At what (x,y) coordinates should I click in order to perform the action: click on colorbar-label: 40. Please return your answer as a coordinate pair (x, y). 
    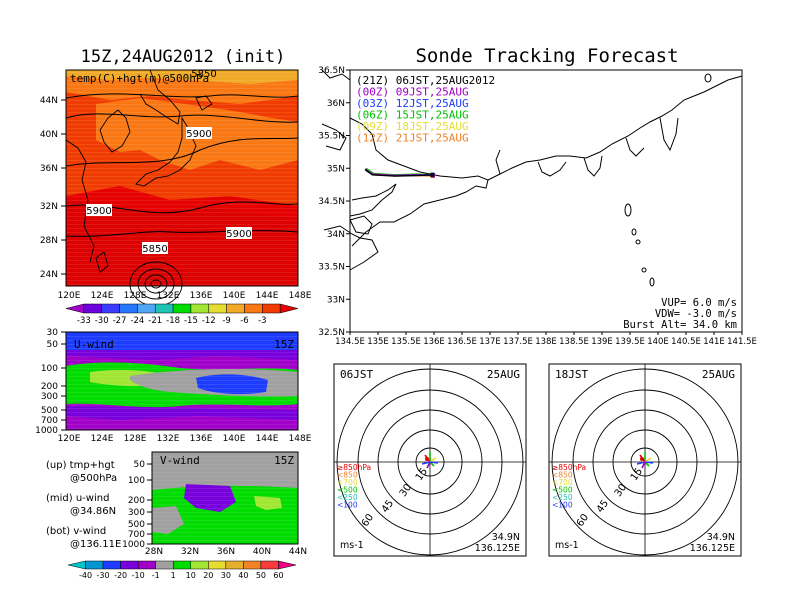
    Looking at the image, I should click on (243, 575).